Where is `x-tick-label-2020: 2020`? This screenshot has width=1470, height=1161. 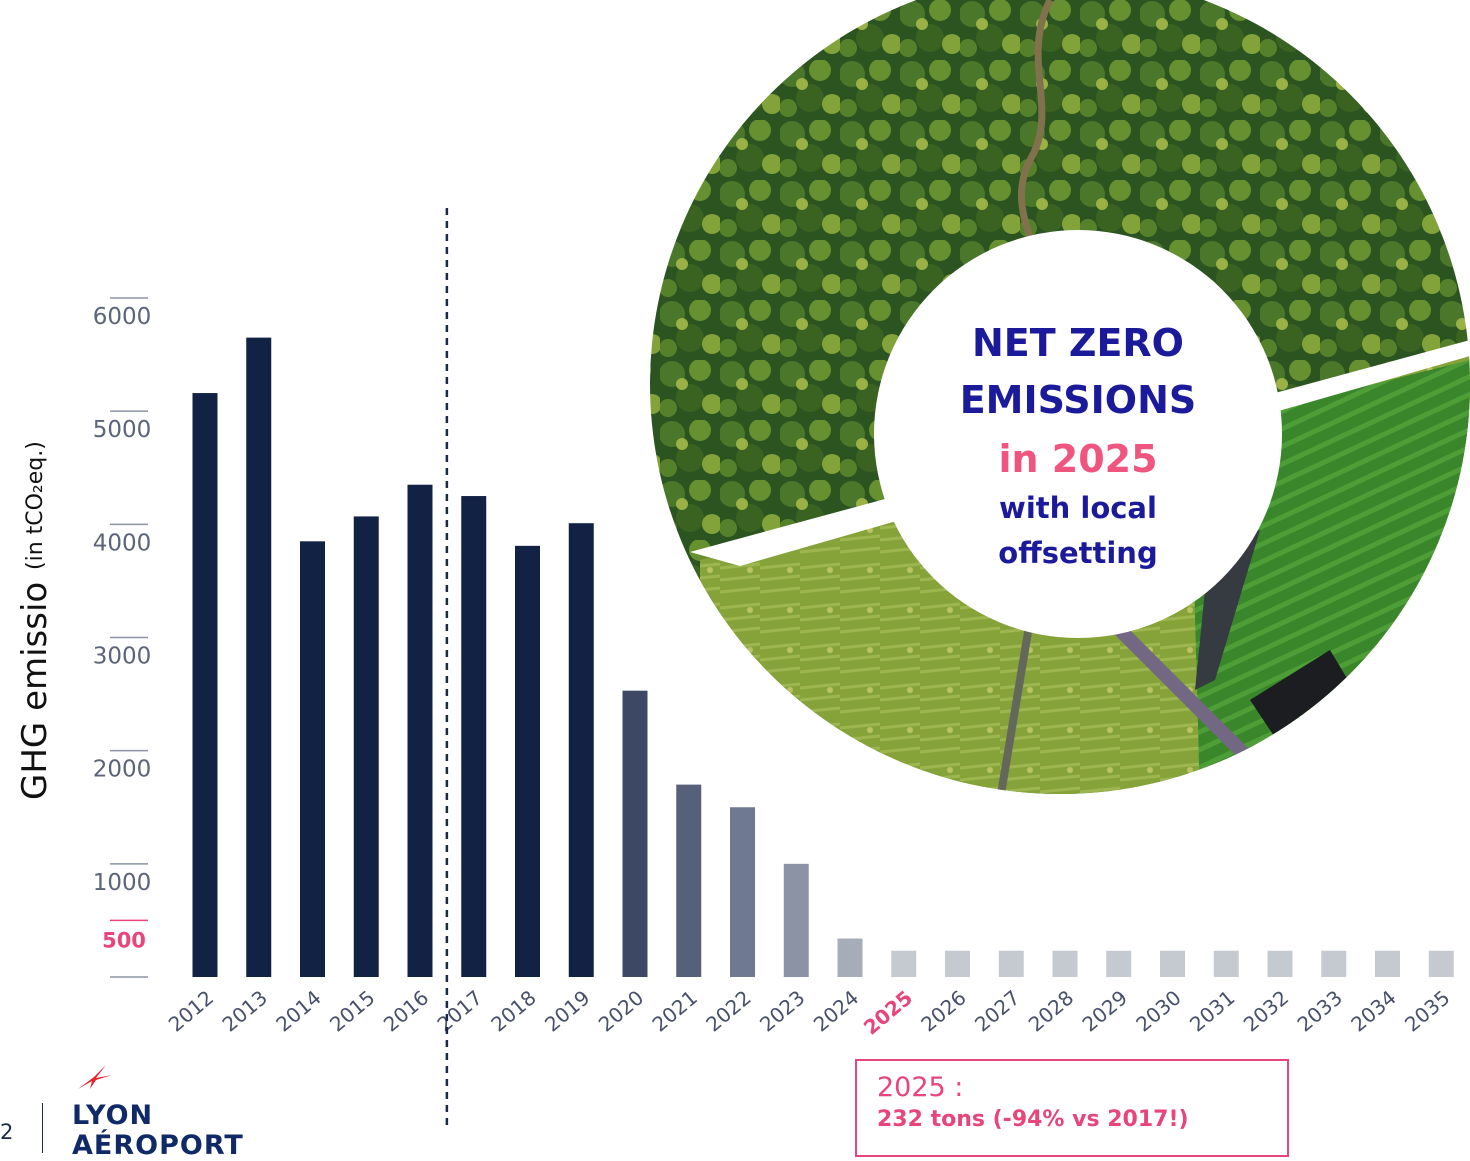
x-tick-label-2020: 2020 is located at coordinates (621, 1010).